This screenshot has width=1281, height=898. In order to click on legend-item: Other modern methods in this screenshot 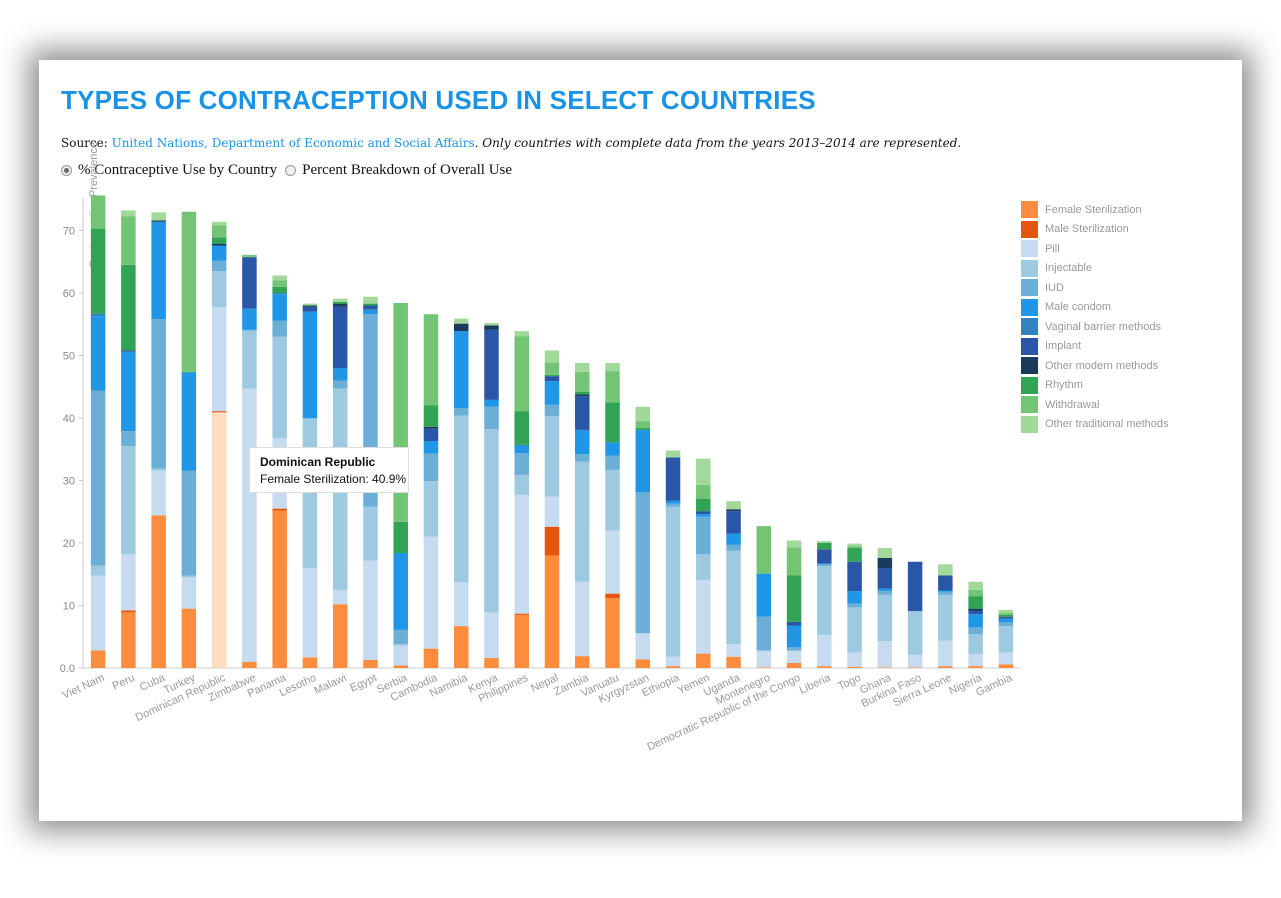, I will do `click(1095, 366)`.